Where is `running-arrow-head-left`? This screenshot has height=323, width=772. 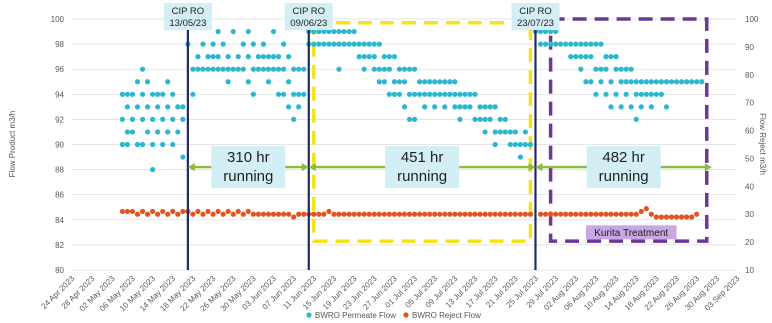
running-arrow-head-left is located at coordinates (191, 167).